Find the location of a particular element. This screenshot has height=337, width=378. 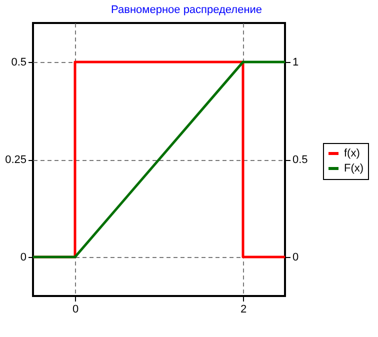

y-tick-label: 0 is located at coordinates (23, 258).